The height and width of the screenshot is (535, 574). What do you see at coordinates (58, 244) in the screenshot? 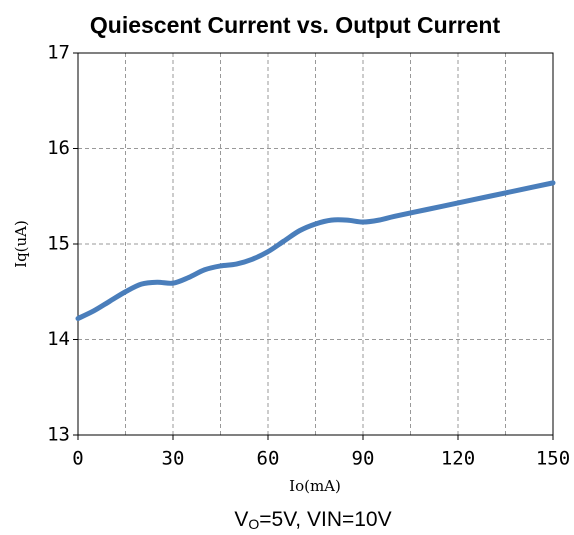
I see `y-tick-label: 15` at bounding box center [58, 244].